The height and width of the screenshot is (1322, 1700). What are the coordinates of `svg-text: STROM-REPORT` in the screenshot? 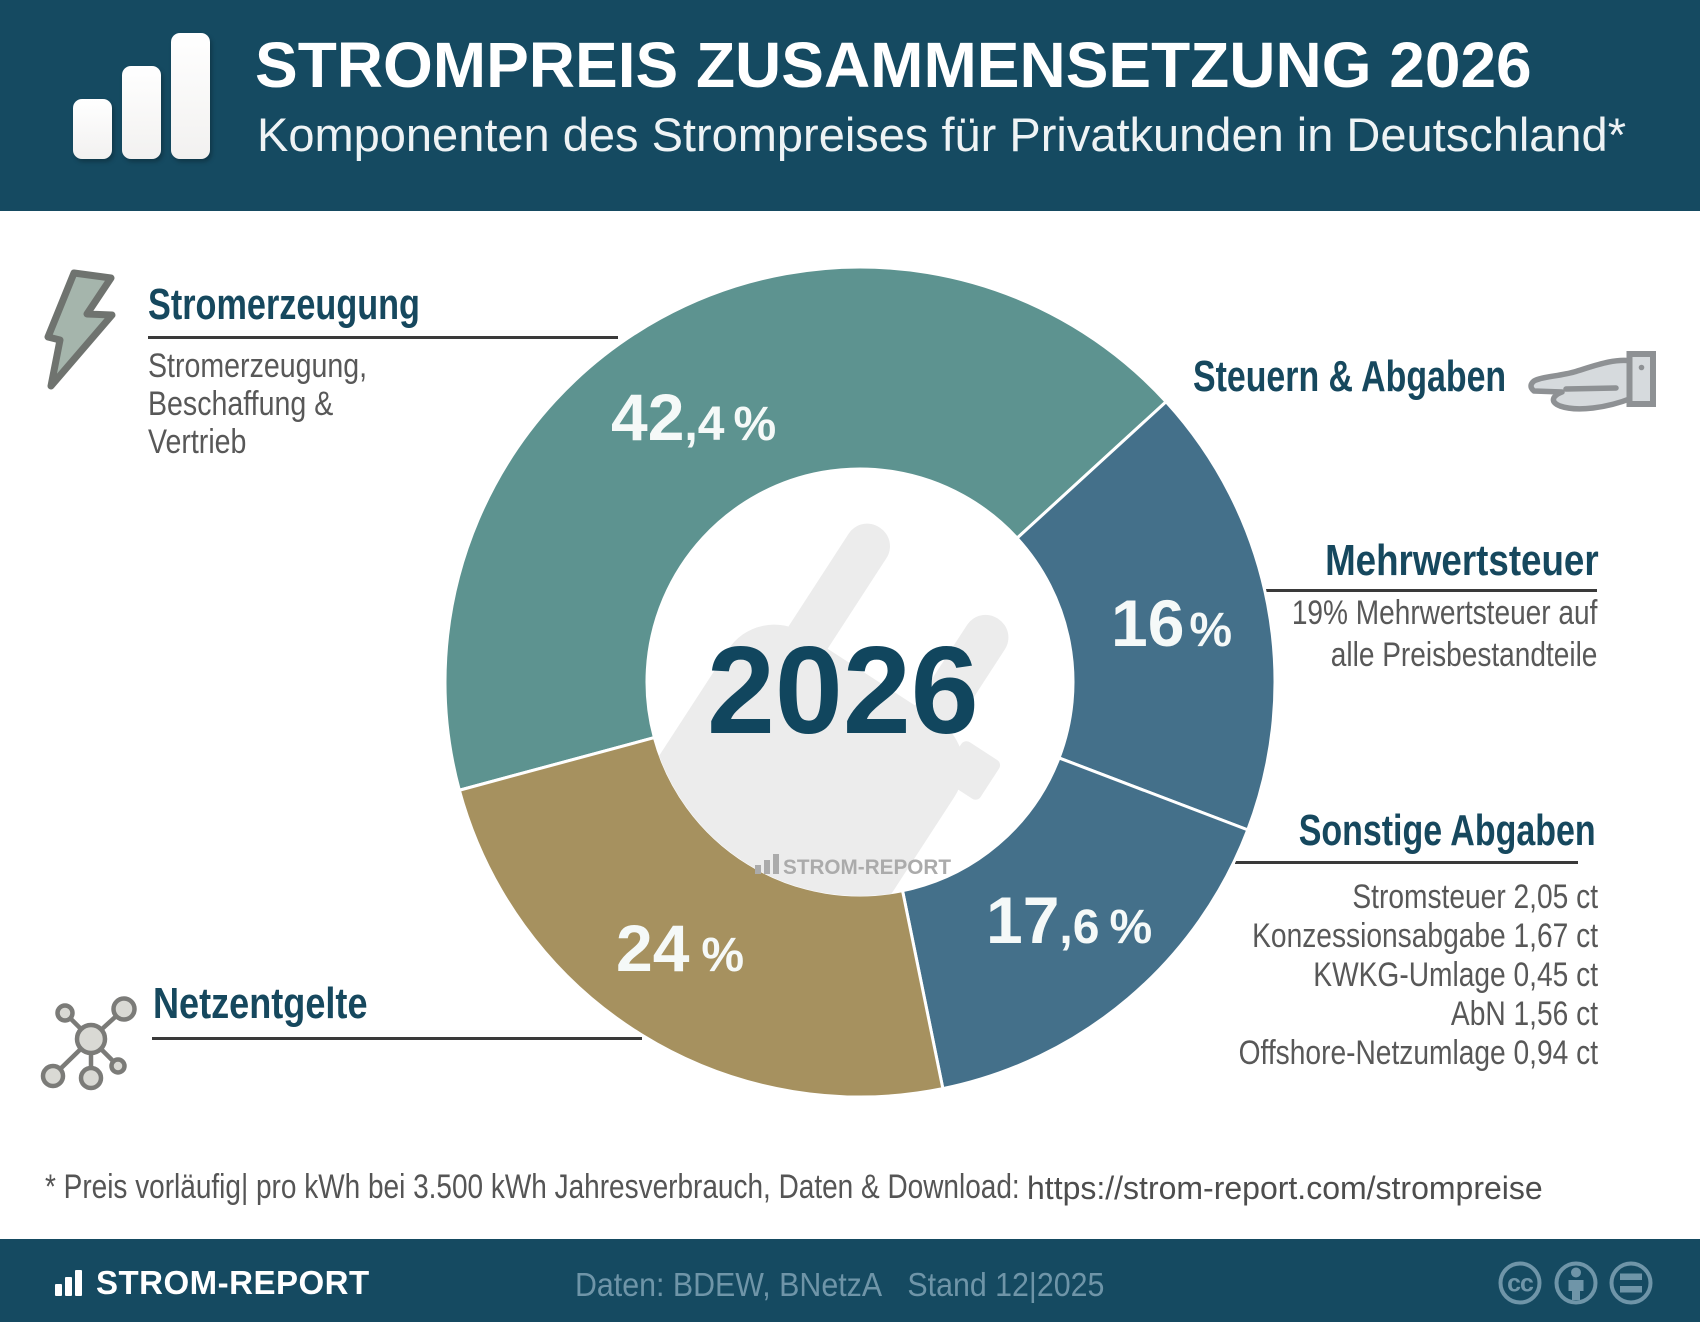 It's located at (867, 867).